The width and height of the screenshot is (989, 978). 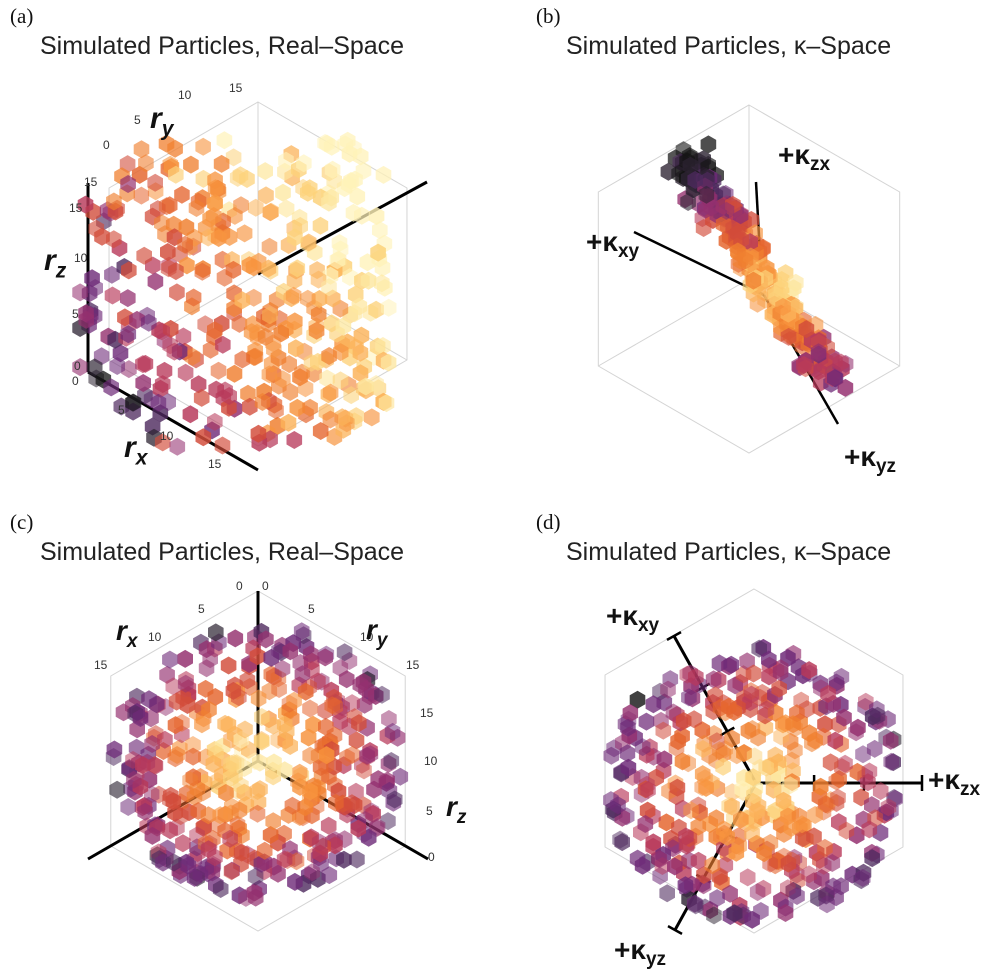 I want to click on tick-label: 5, so click(x=121, y=410).